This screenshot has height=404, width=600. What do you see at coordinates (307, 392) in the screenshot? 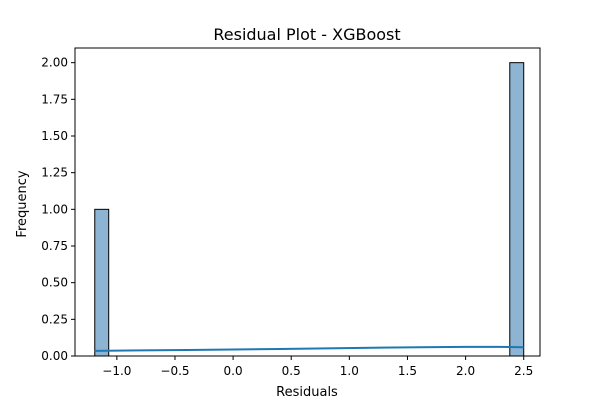
I see `x-axis-title: Residuals` at bounding box center [307, 392].